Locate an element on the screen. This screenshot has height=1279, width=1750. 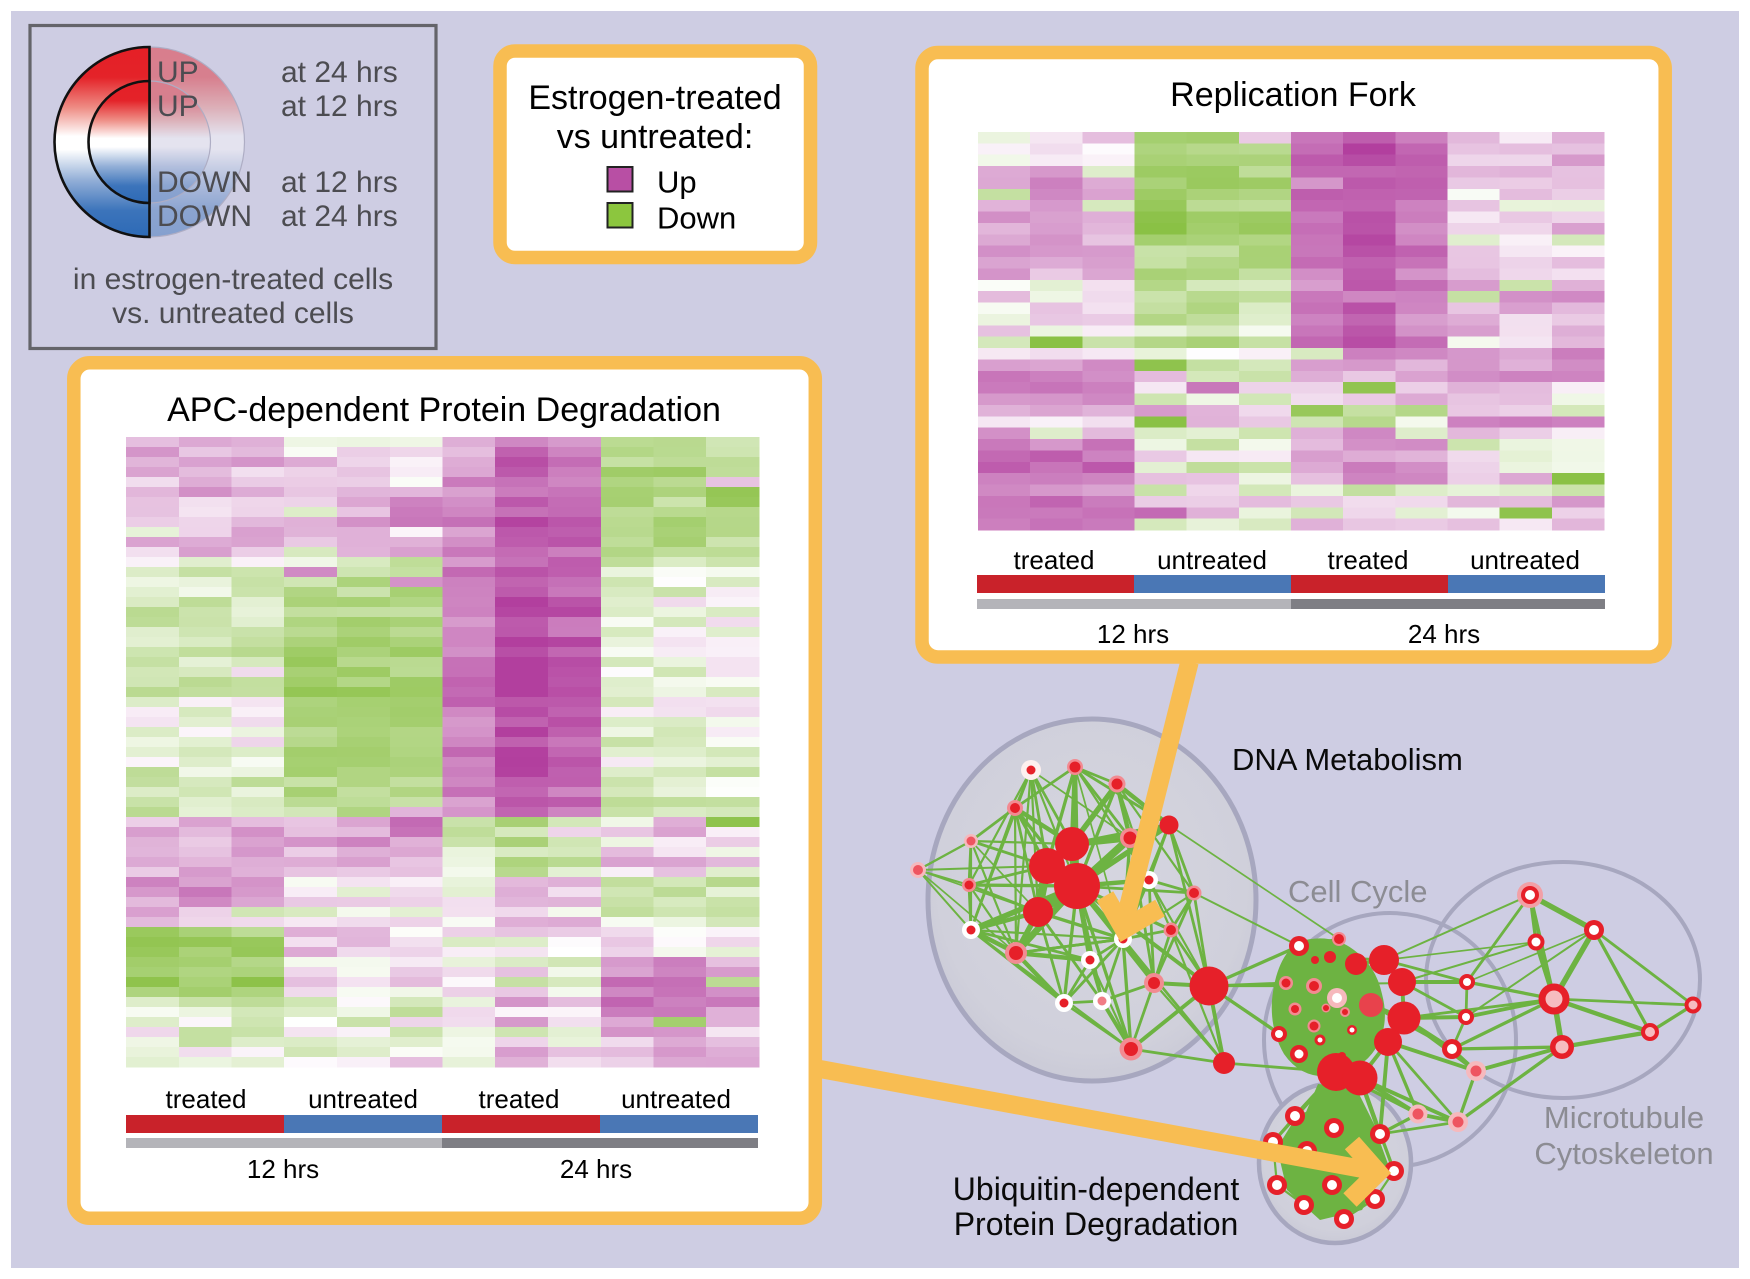
svg-text: vs. untreated cells is located at coordinates (233, 313).